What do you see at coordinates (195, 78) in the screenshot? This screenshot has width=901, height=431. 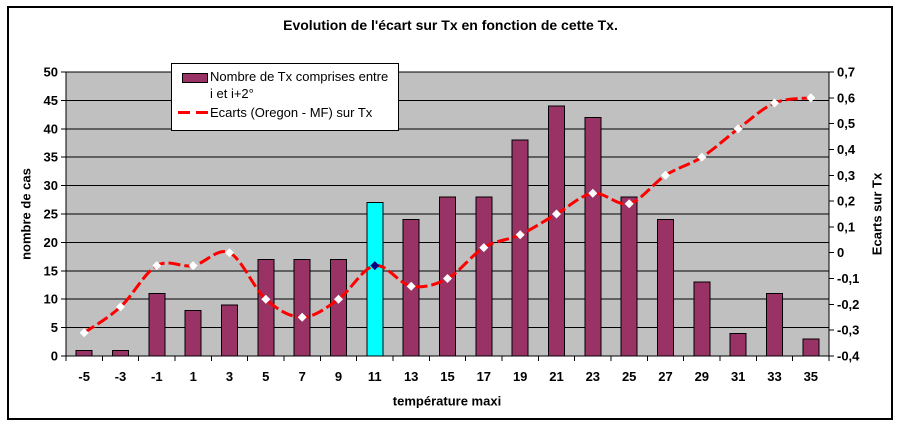 I see `bar-swatch-icon` at bounding box center [195, 78].